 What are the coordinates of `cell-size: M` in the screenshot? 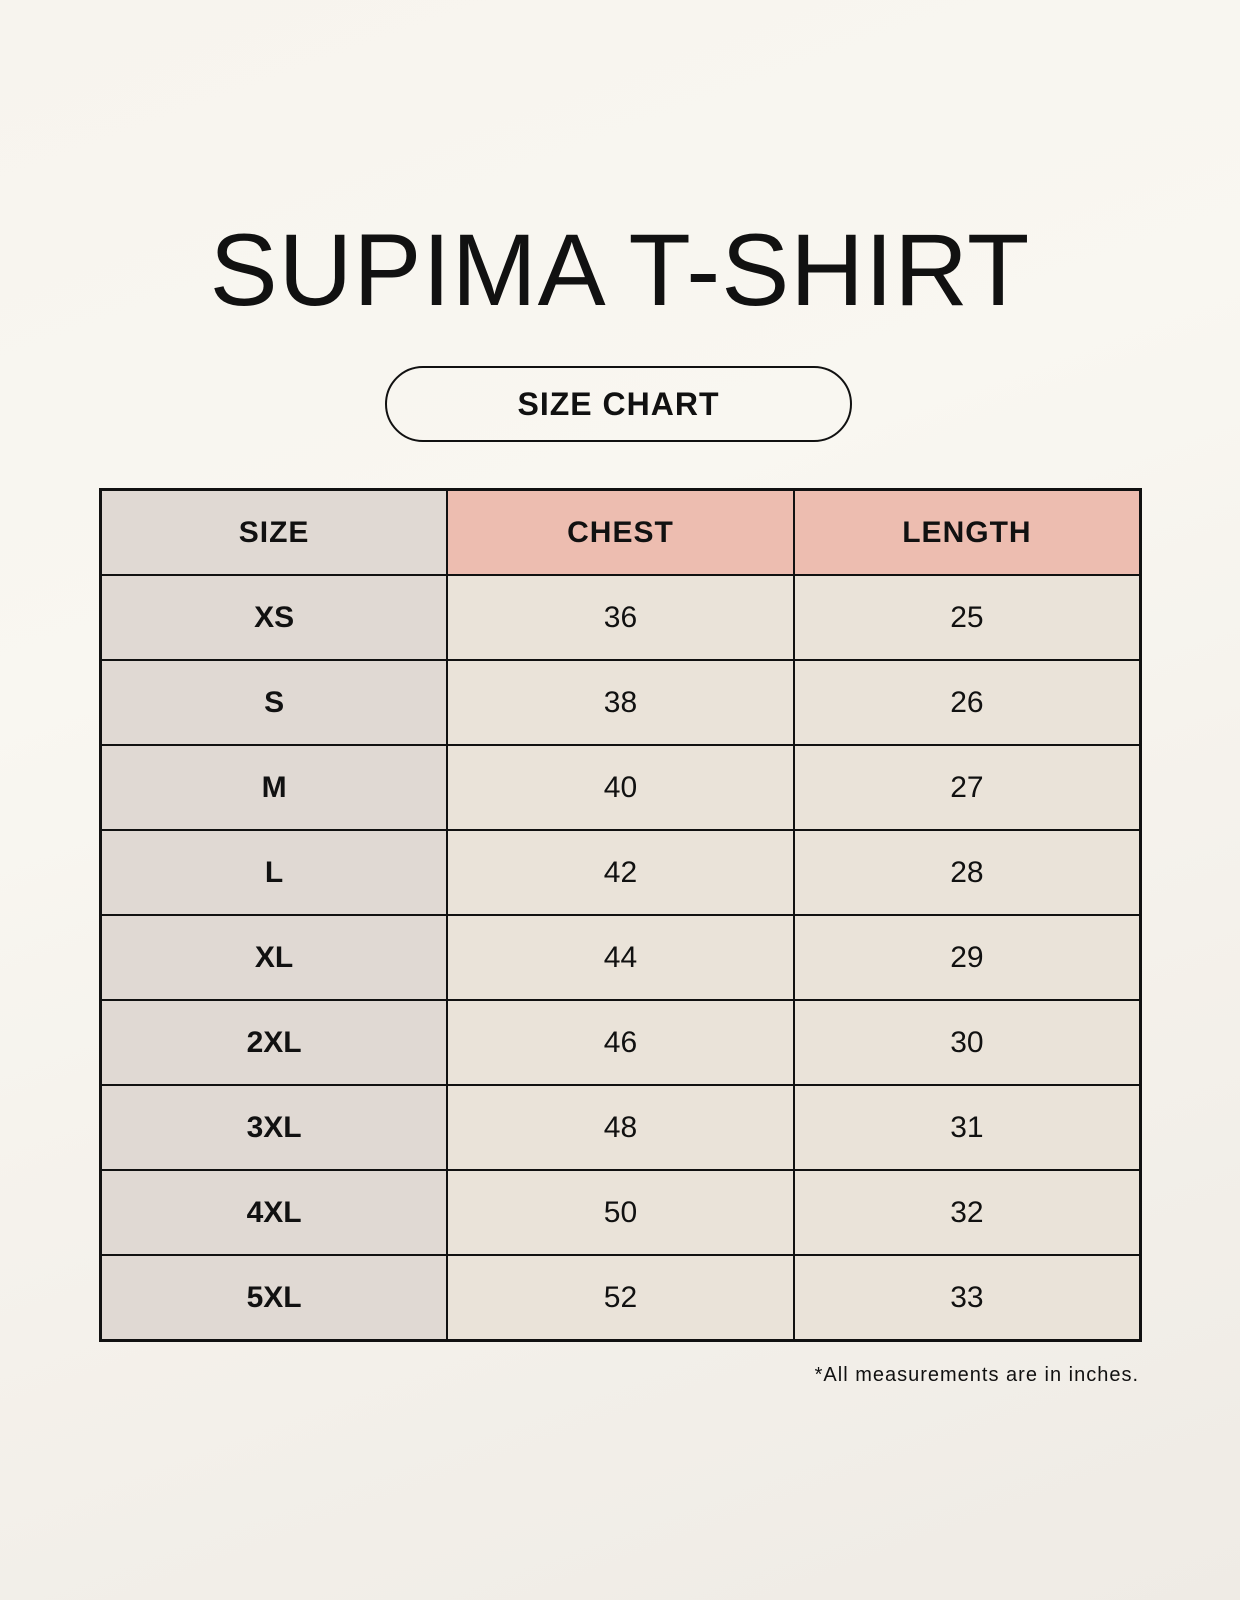 It's located at (274, 787).